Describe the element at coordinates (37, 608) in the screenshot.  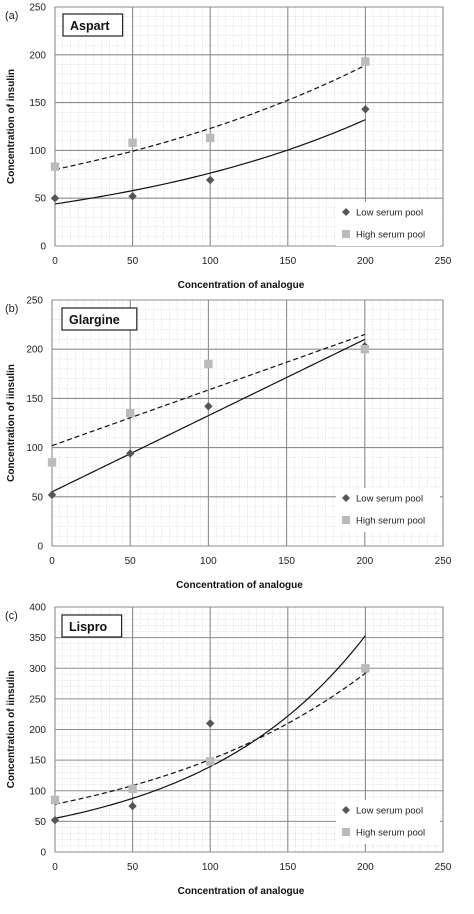
I see `y-tick-label: 400` at that location.